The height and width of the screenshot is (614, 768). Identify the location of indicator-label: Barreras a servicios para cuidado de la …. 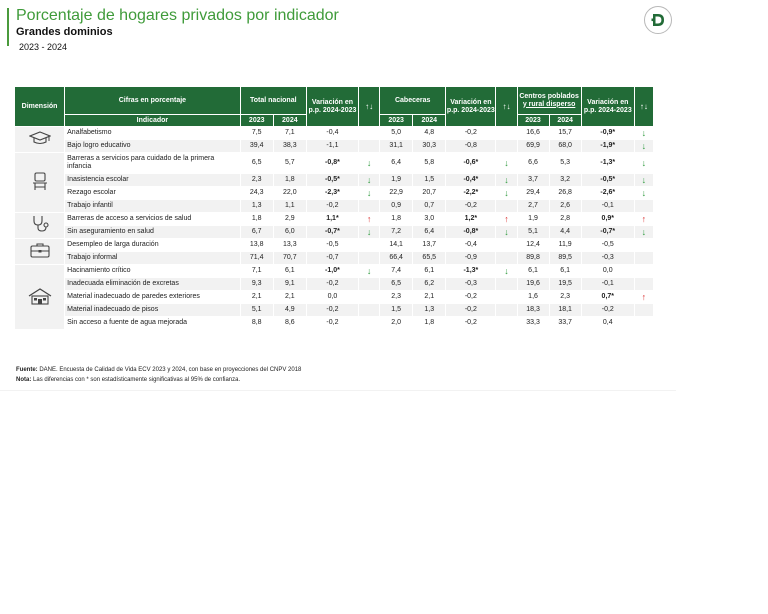
(141, 162).